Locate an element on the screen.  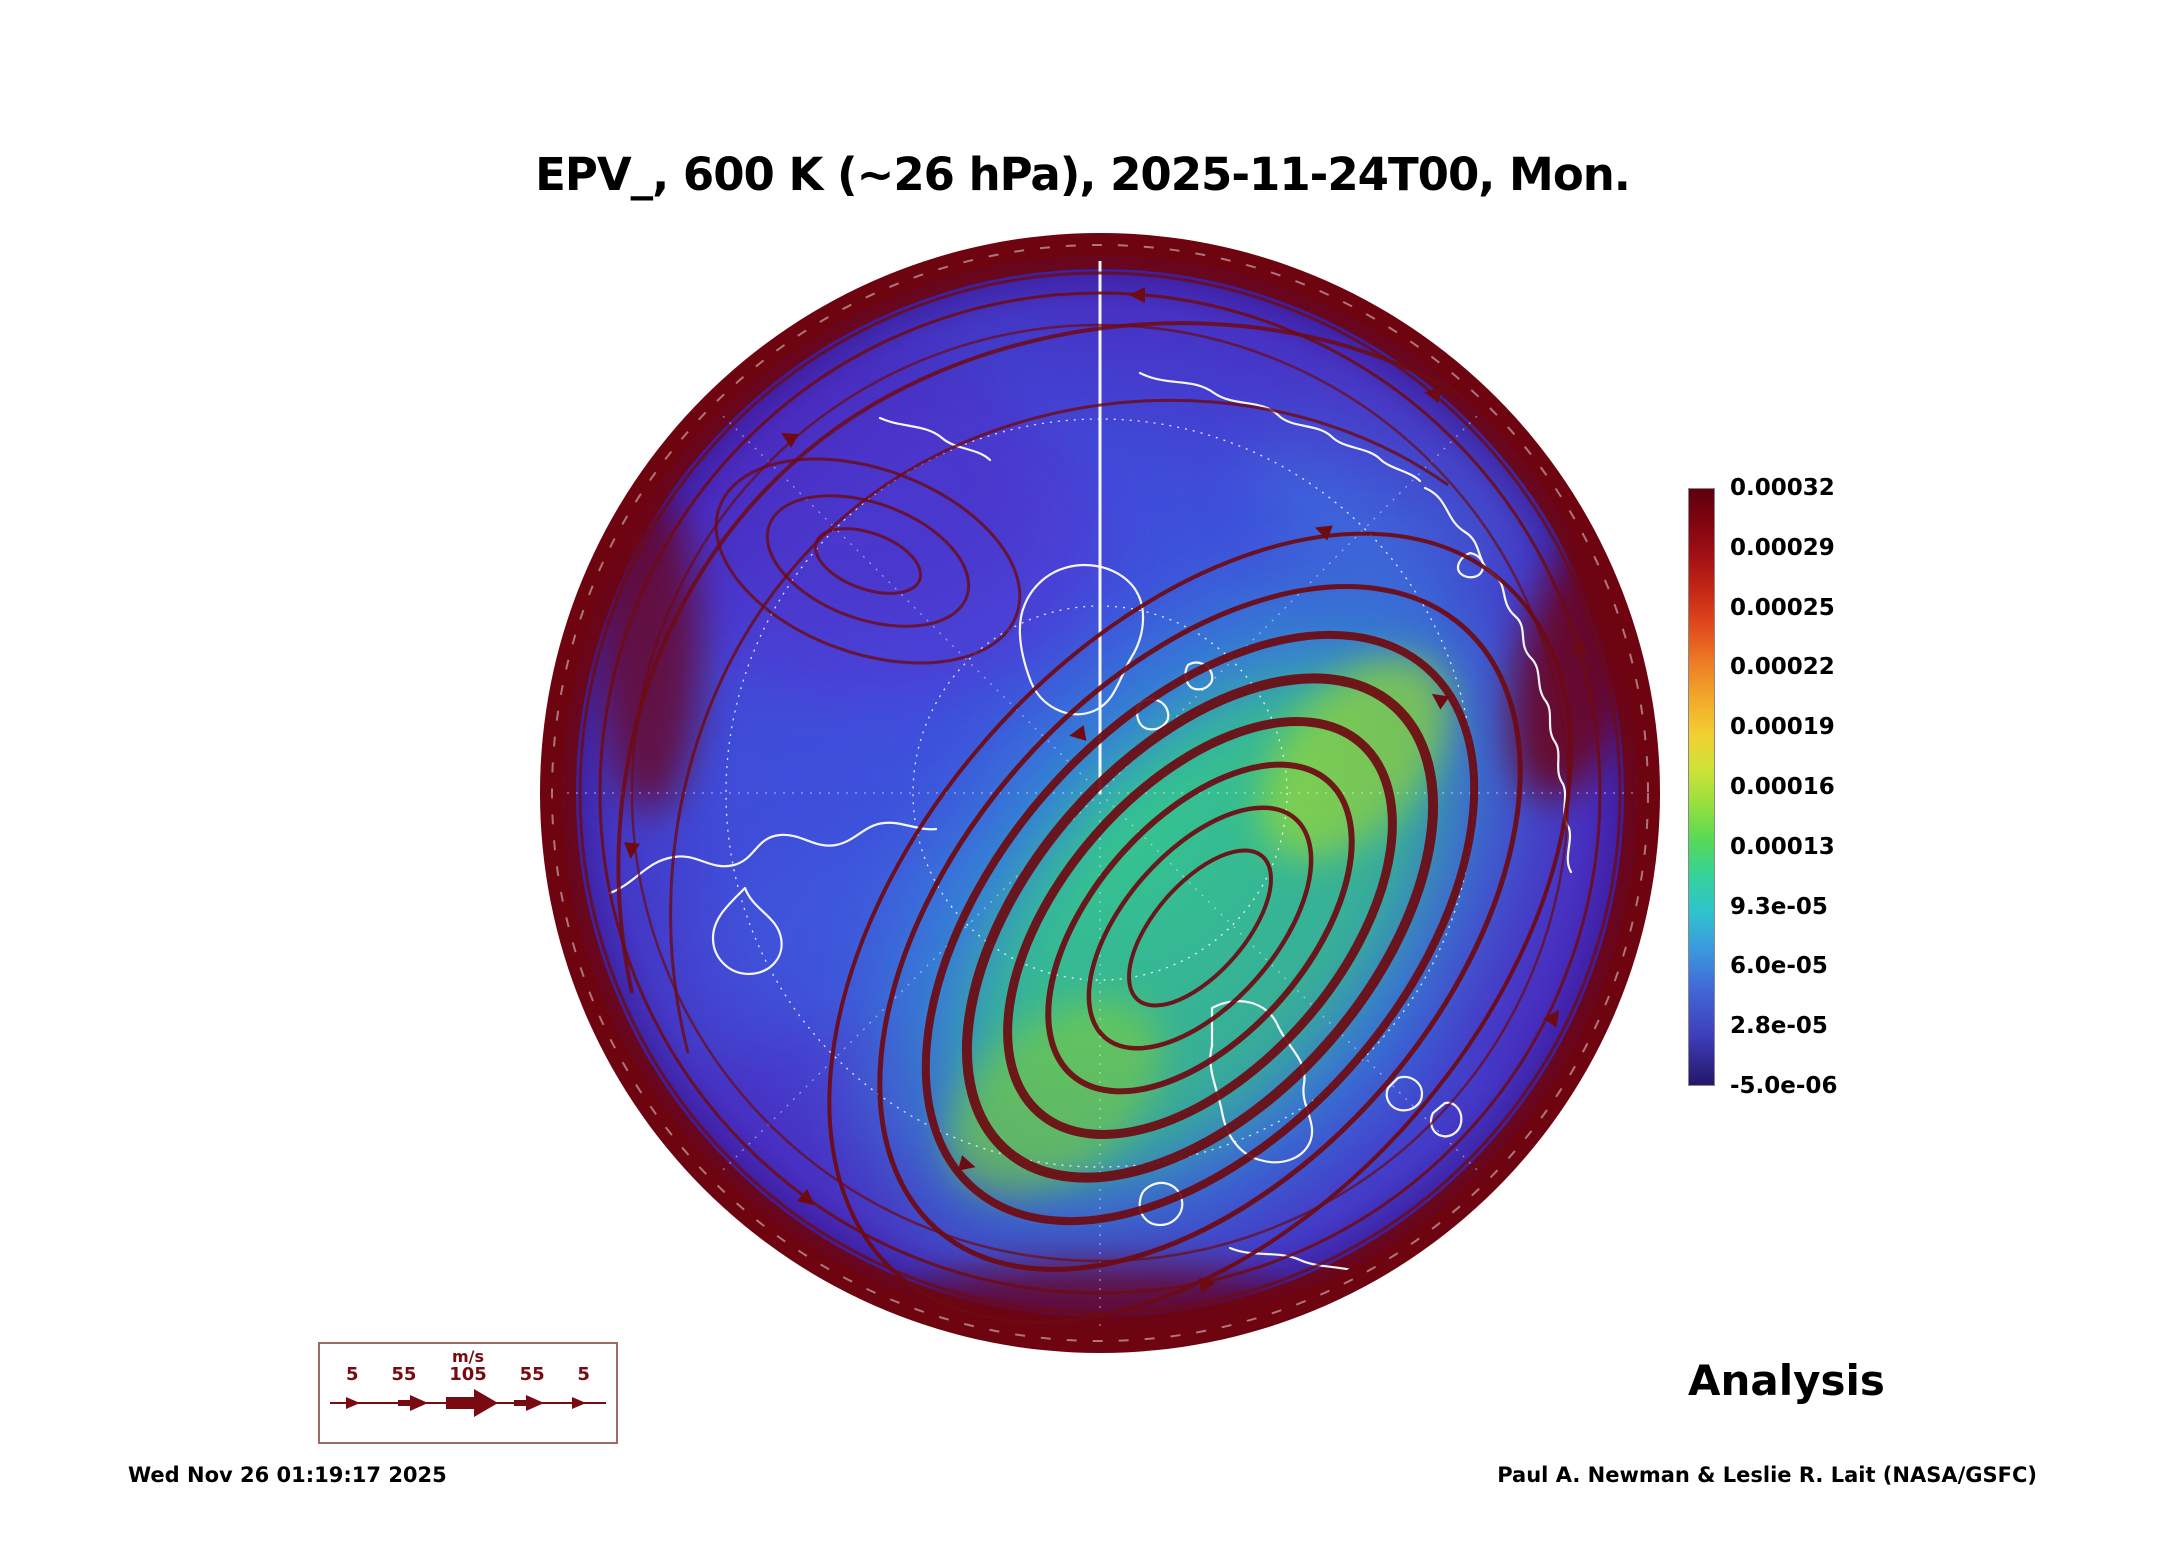
wind-legend-value: 105 is located at coordinates (468, 1374).